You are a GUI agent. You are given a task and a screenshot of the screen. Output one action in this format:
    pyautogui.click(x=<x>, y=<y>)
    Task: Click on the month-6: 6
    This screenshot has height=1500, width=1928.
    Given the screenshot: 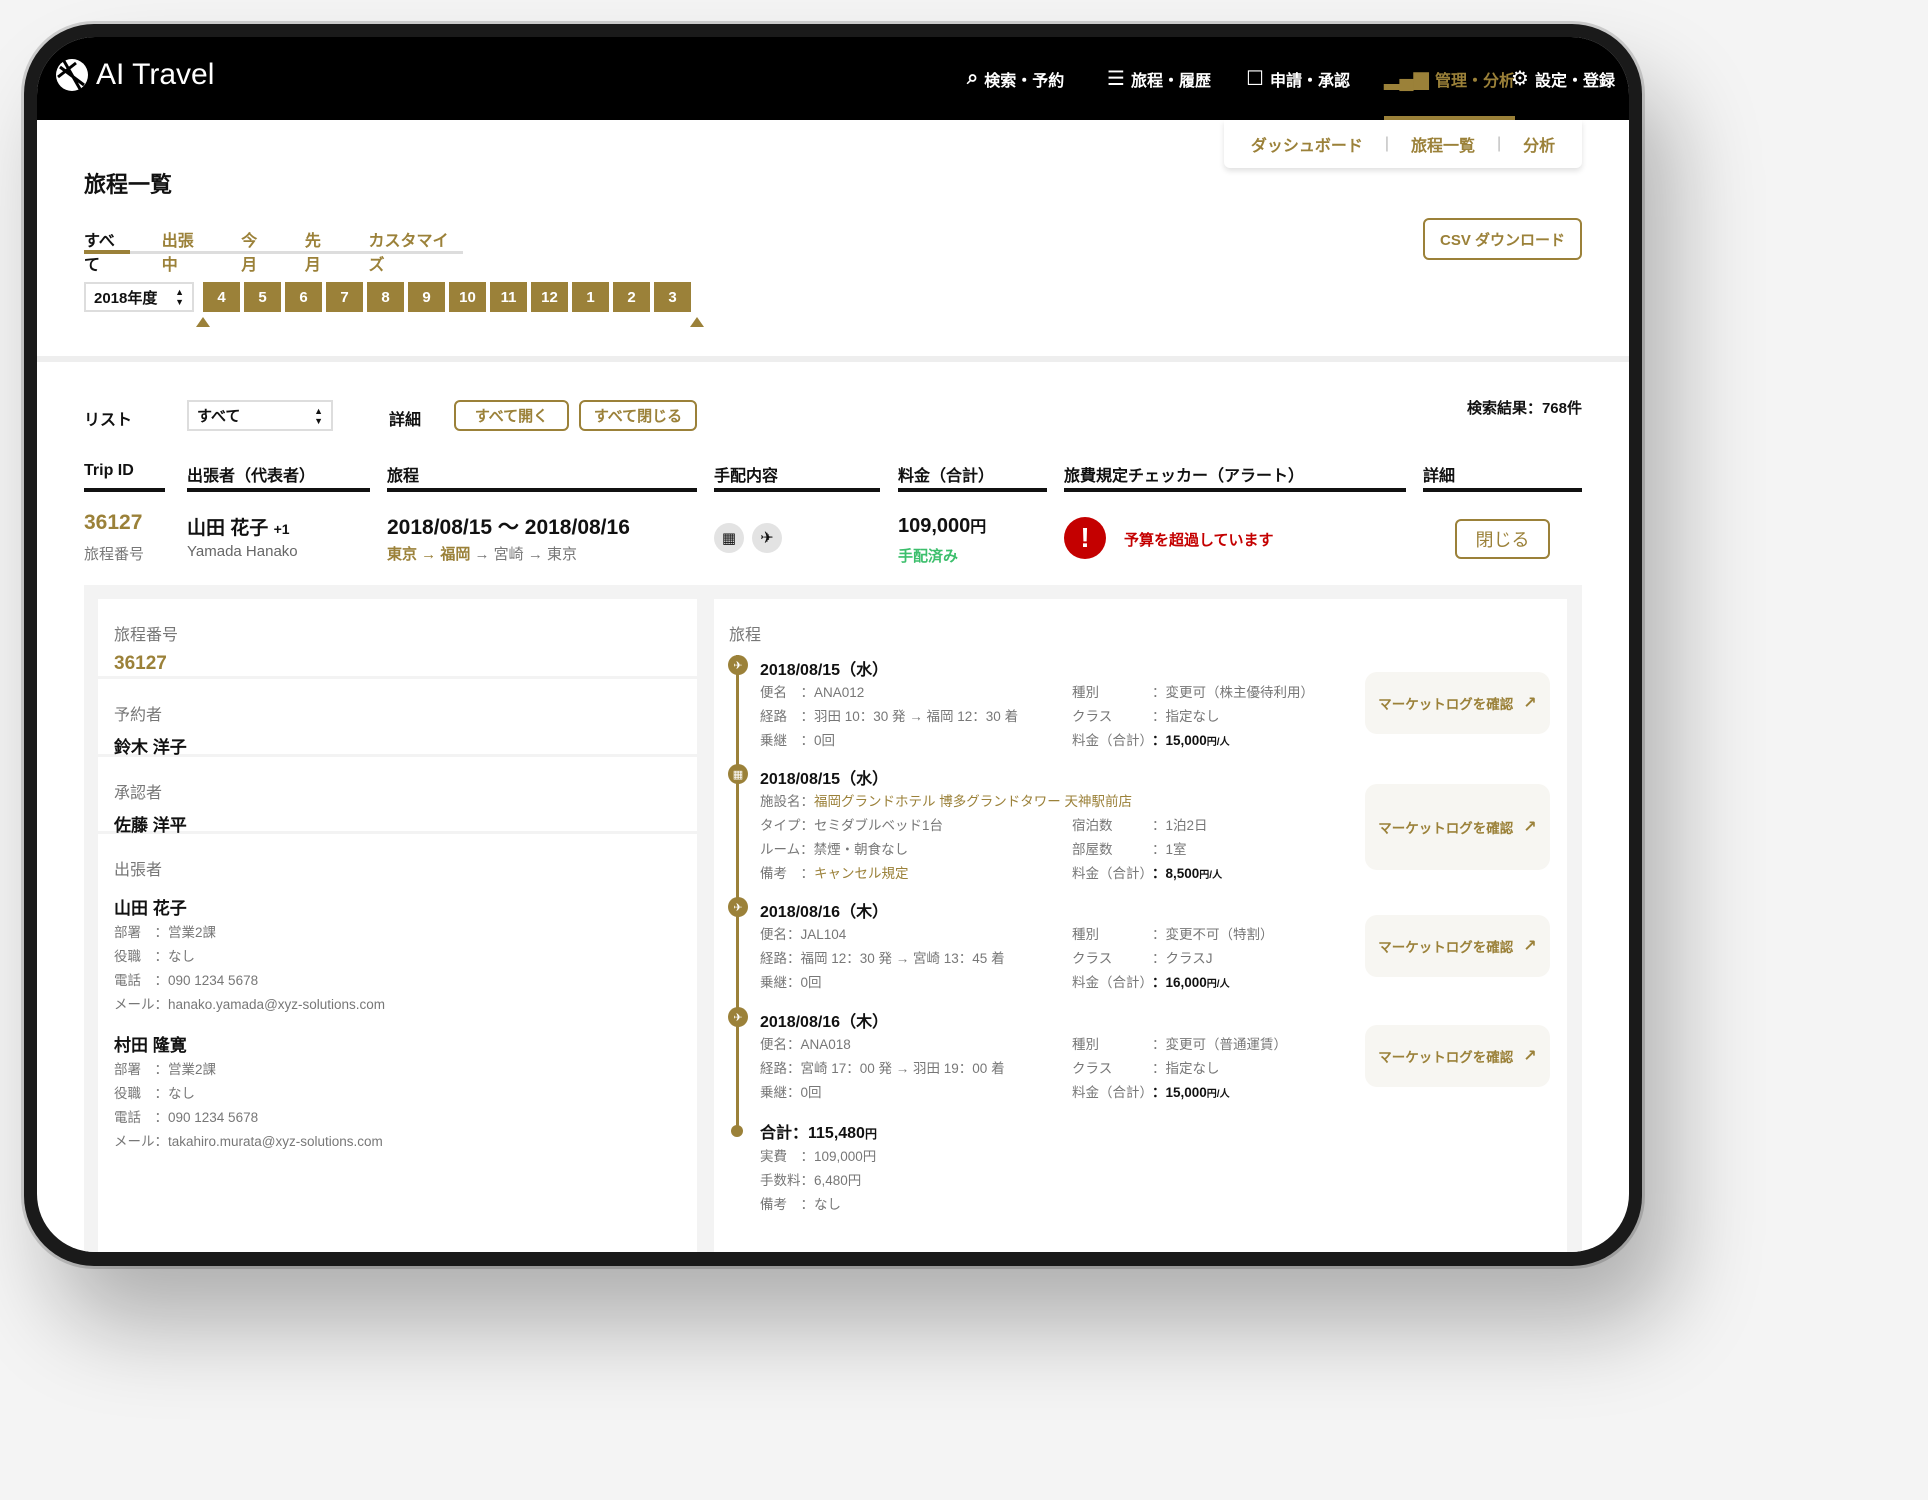 What is the action you would take?
    pyautogui.click(x=303, y=297)
    